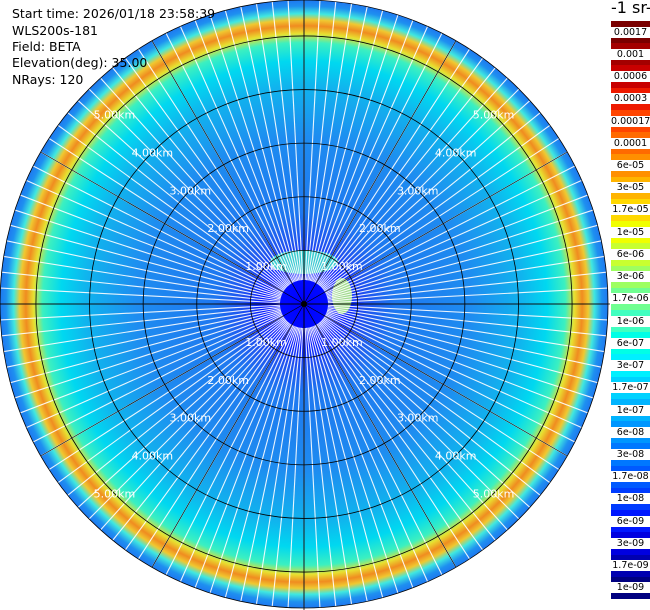 The width and height of the screenshot is (650, 610). What do you see at coordinates (630, 410) in the screenshot?
I see `colorbar-tick-label: 1e-07` at bounding box center [630, 410].